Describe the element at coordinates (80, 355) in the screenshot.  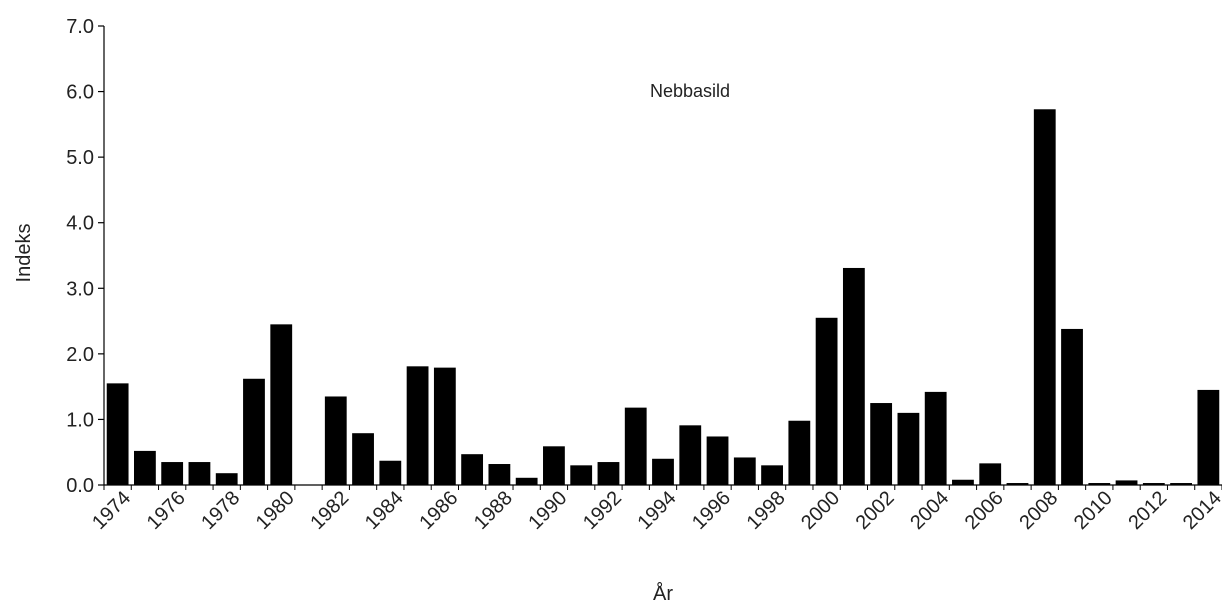
I see `y-tick-label: 2.0` at that location.